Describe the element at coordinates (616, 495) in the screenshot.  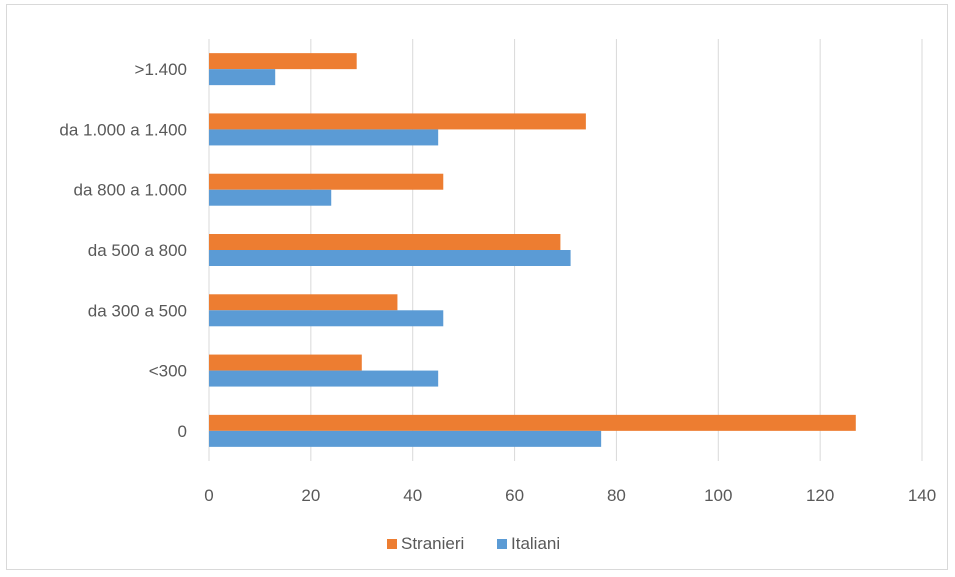
I see `x-tick-label: 80` at that location.